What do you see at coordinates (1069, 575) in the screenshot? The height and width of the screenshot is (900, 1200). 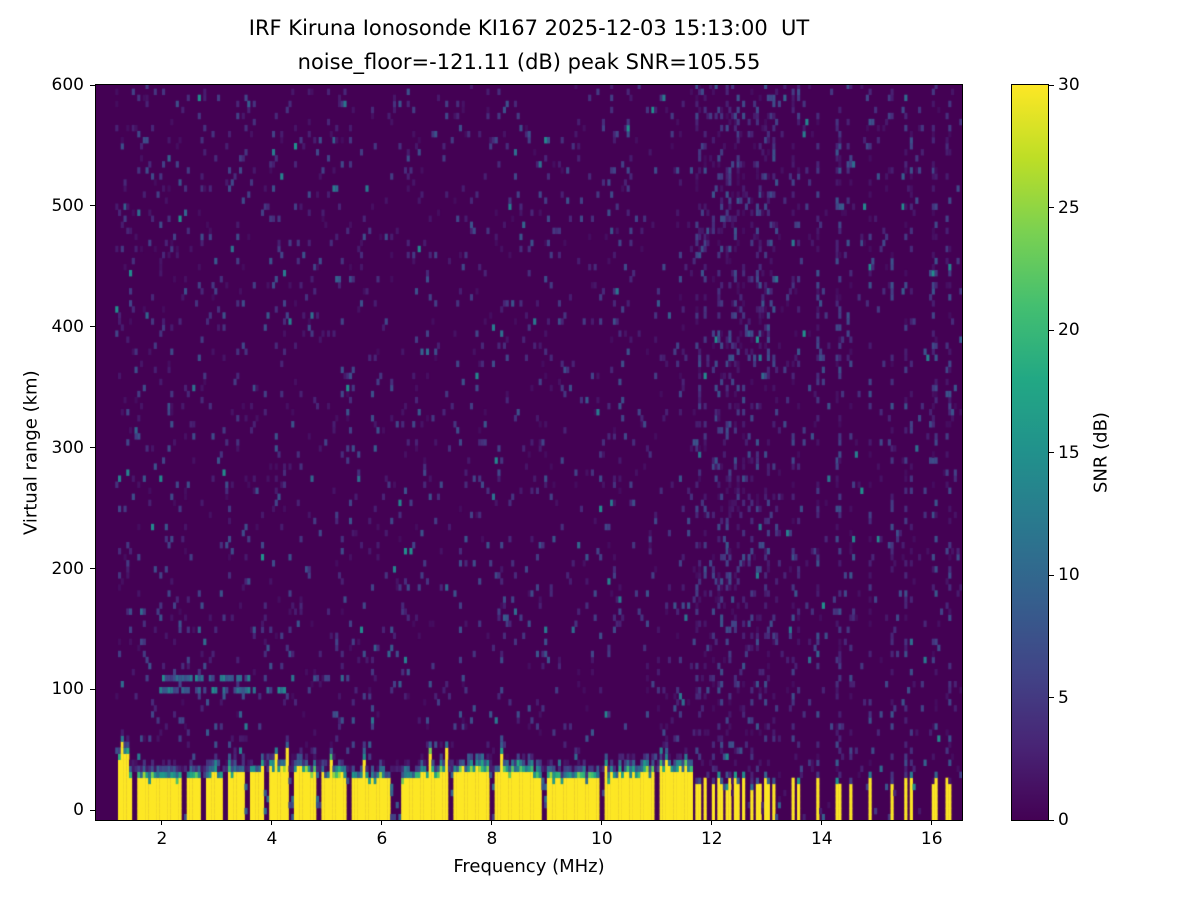 I see `colorbar-tick-label: 10` at bounding box center [1069, 575].